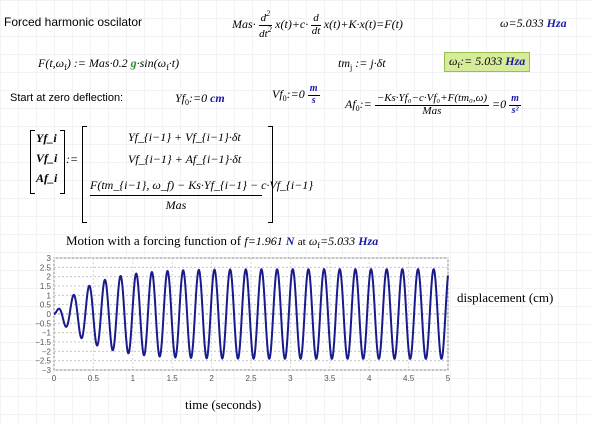 The image size is (591, 424). I want to click on x-tick-label: 1.5, so click(173, 378).